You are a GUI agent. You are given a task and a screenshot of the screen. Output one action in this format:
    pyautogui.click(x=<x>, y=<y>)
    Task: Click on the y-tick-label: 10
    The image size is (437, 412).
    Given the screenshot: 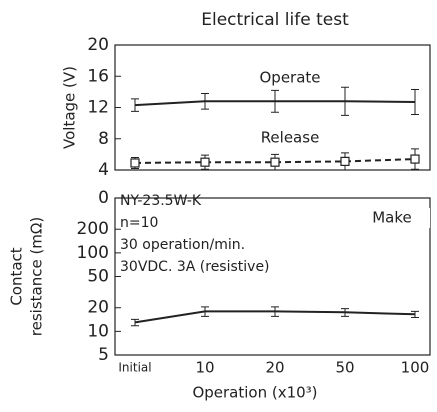 What is the action you would take?
    pyautogui.click(x=98, y=331)
    